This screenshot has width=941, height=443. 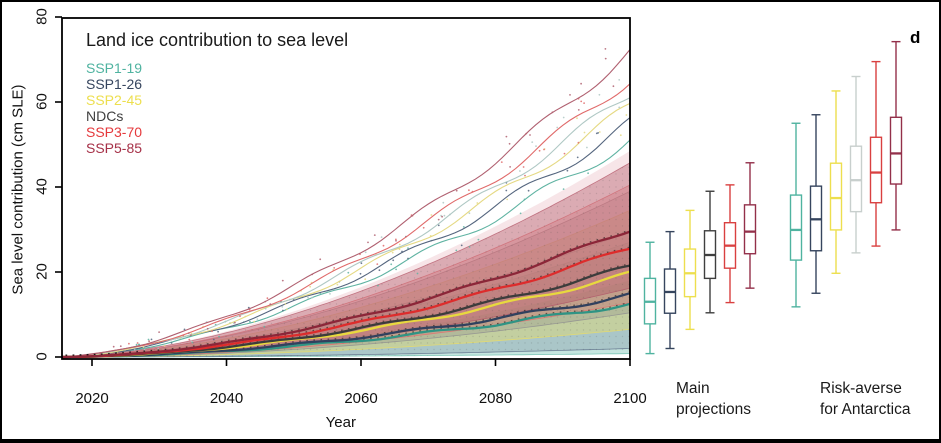 I want to click on legend-item-NDCs: NDCs, so click(x=105, y=116).